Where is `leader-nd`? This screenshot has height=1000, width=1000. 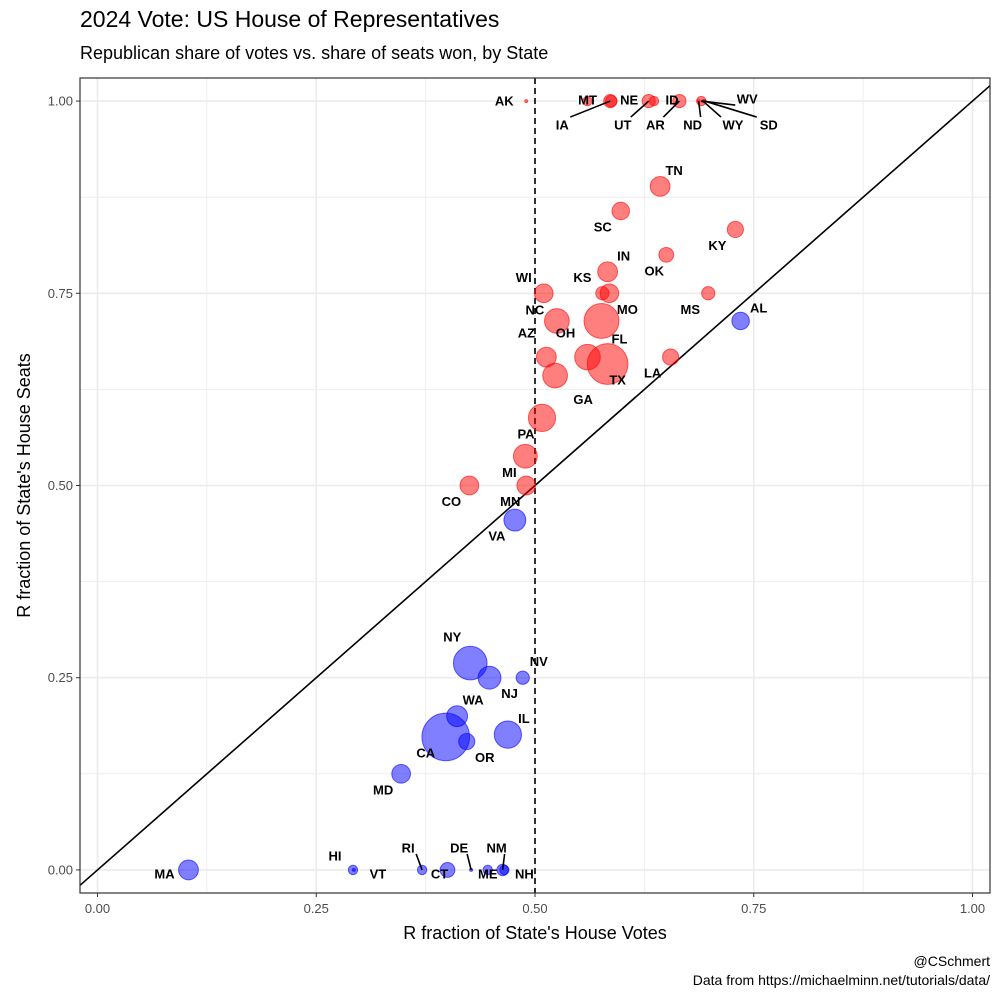
leader-nd is located at coordinates (699, 109).